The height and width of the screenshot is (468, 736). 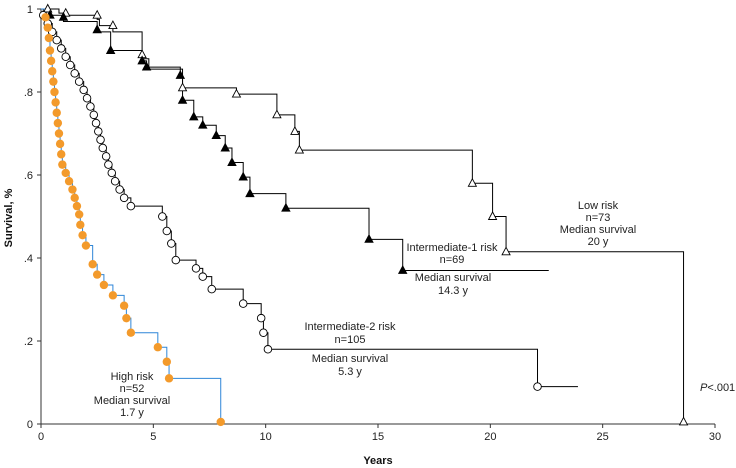 What do you see at coordinates (153, 437) in the screenshot?
I see `x-tick-label: 5` at bounding box center [153, 437].